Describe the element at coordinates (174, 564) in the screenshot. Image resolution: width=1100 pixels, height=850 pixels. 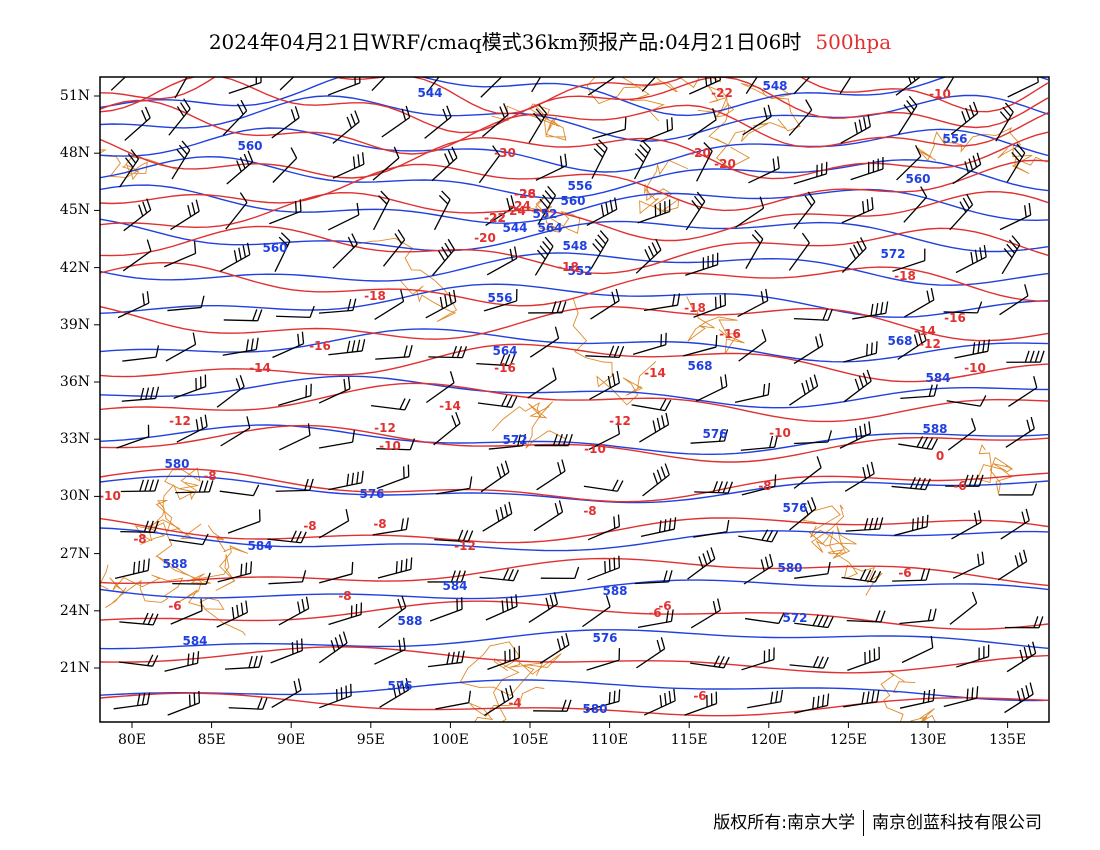
I see `height-label: 588` at that location.